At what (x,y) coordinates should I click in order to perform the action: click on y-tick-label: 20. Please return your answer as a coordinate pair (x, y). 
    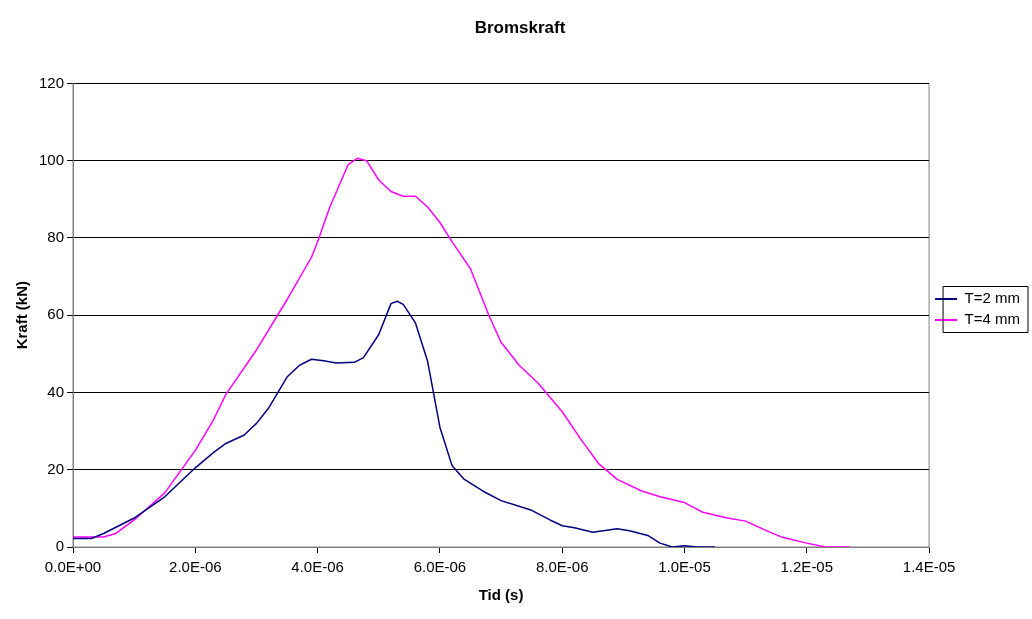
    Looking at the image, I should click on (56, 468).